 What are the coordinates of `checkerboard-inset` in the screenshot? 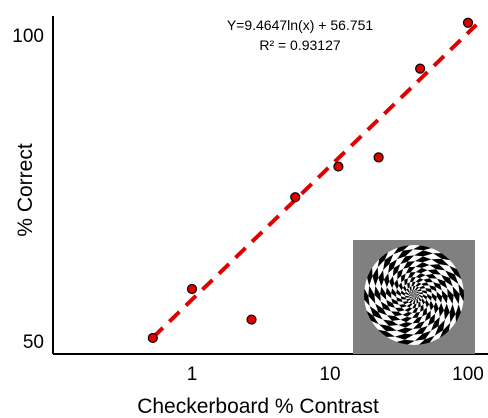 It's located at (414, 297).